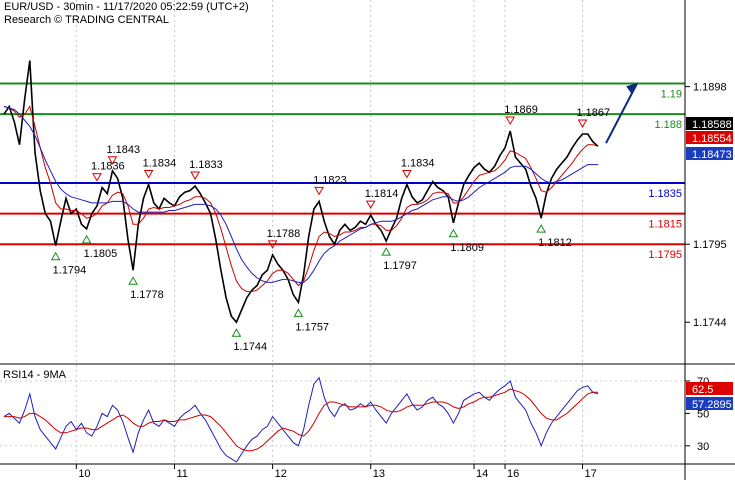 The height and width of the screenshot is (480, 735). I want to click on price-badge-ma_fast, so click(709, 137).